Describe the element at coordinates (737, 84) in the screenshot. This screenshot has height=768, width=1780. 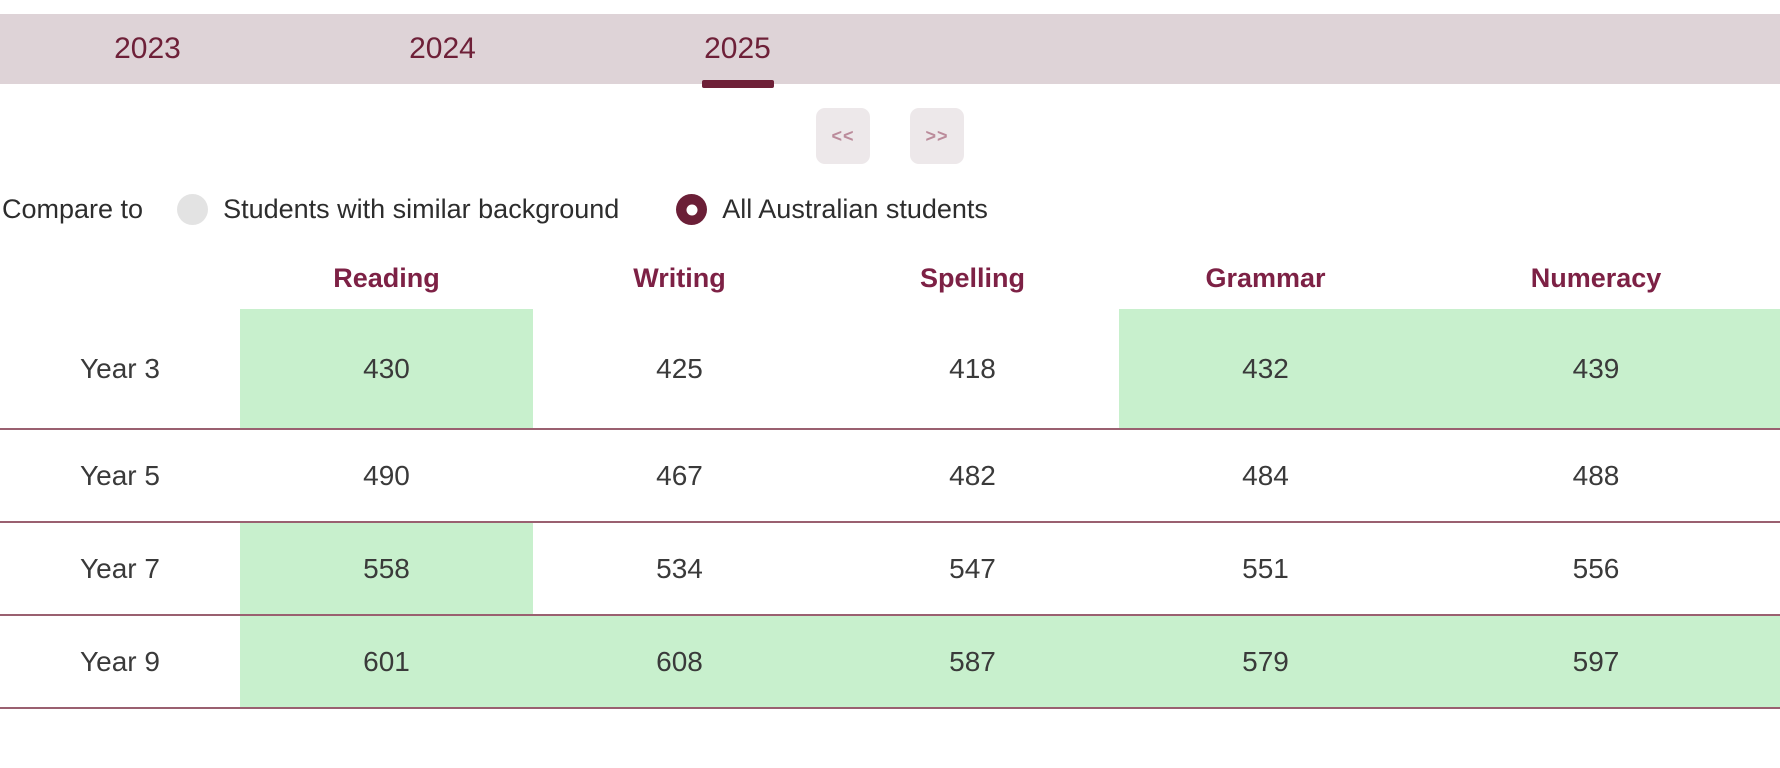
I see `active-tab-underline` at that location.